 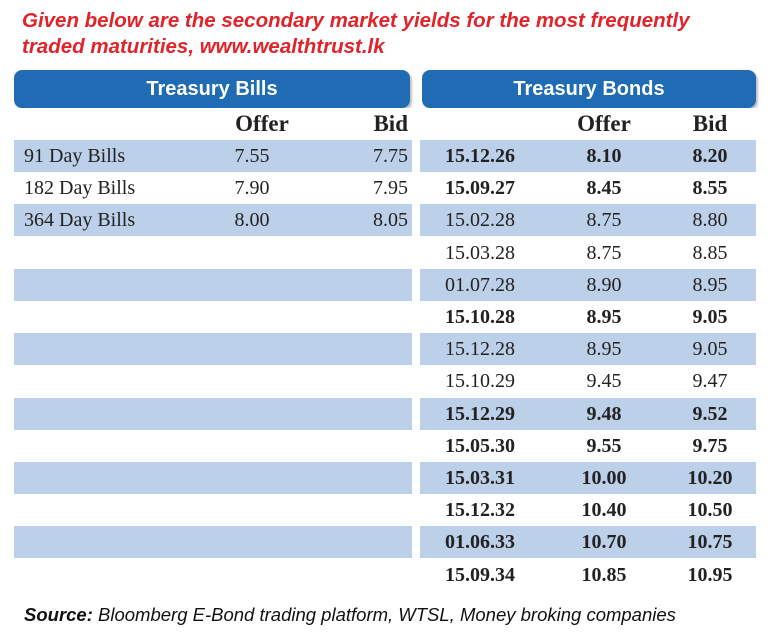 I want to click on bond-maturity: 15.10.28, so click(x=480, y=317).